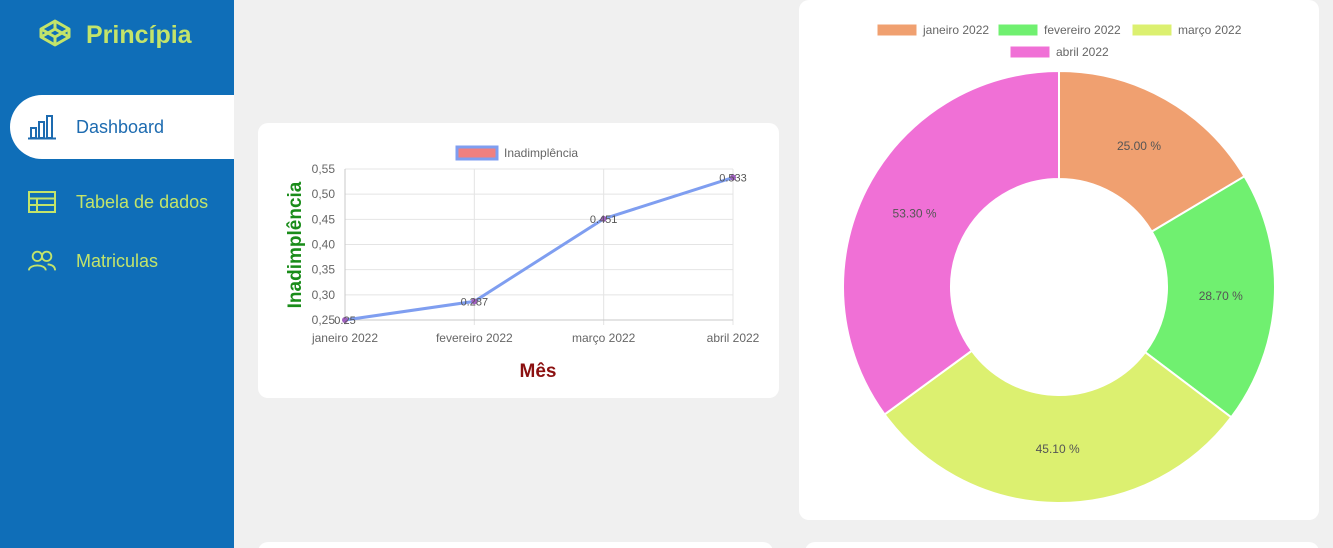 This screenshot has width=1333, height=548. What do you see at coordinates (344, 338) in the screenshot?
I see `x-tick-label: janeiro 2022` at bounding box center [344, 338].